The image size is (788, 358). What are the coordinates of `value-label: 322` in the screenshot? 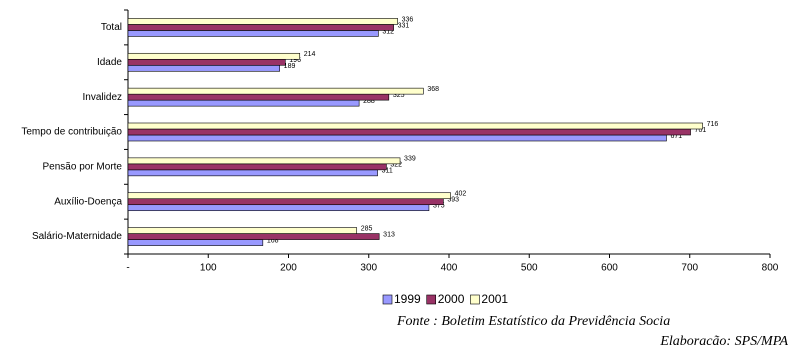 It's located at (396, 165).